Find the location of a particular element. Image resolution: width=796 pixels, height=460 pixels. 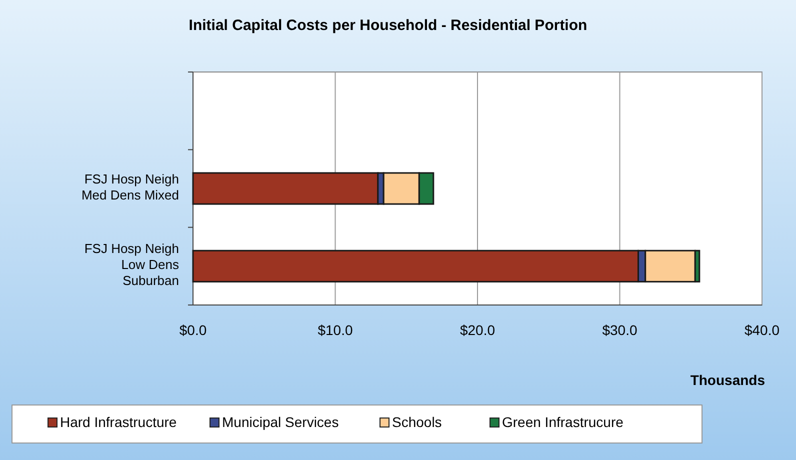

legend-label: Municipal Services is located at coordinates (280, 422).